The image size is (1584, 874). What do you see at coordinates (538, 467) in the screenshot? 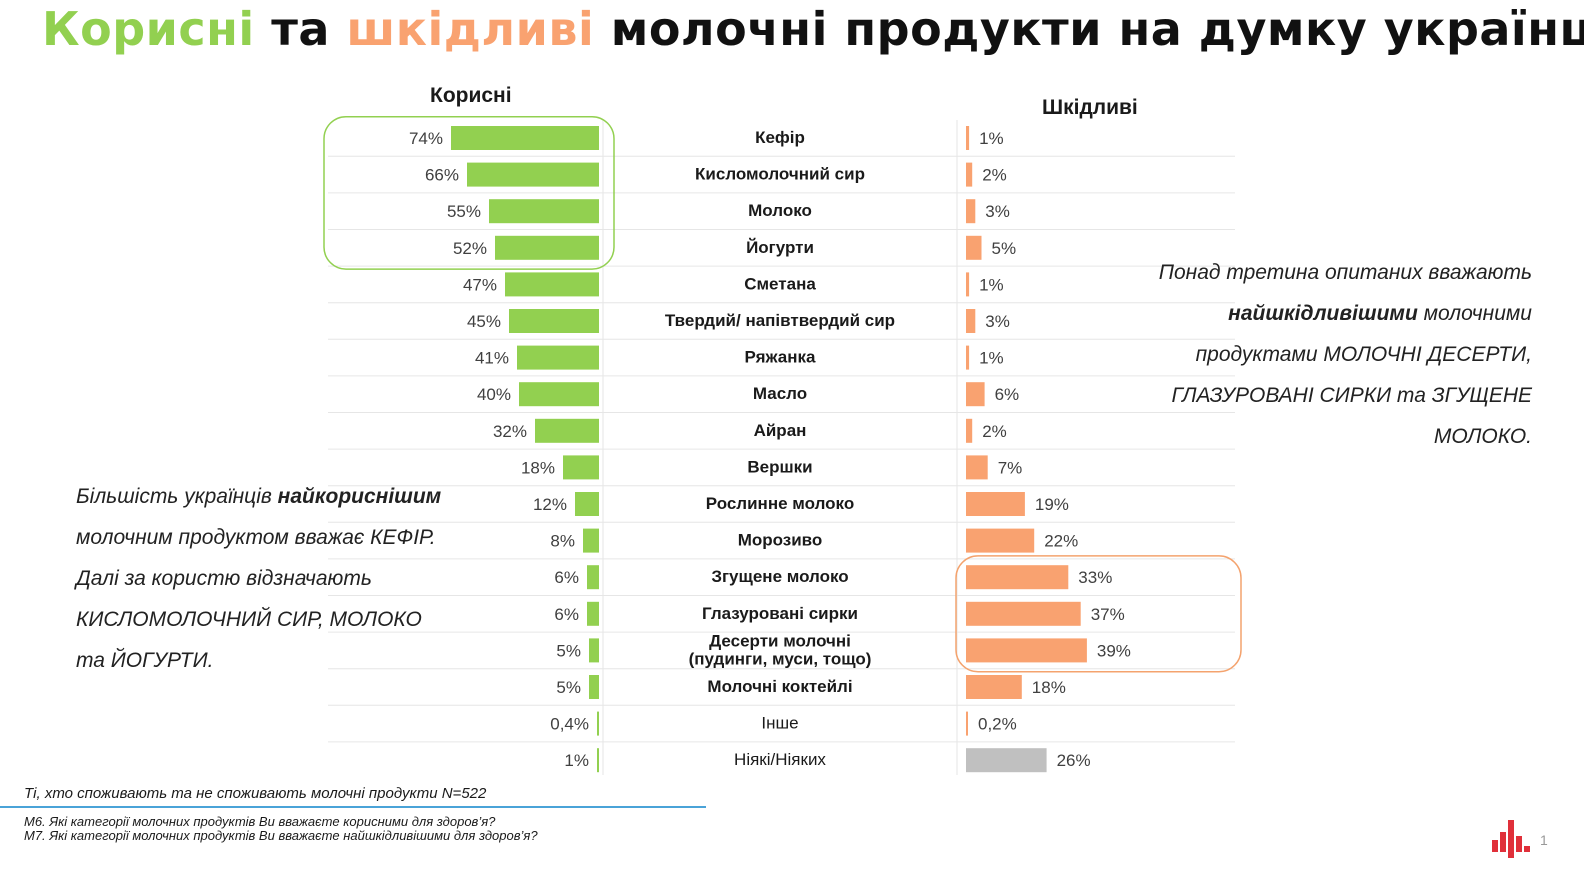
I see `useful-value-label: 18%` at bounding box center [538, 467].